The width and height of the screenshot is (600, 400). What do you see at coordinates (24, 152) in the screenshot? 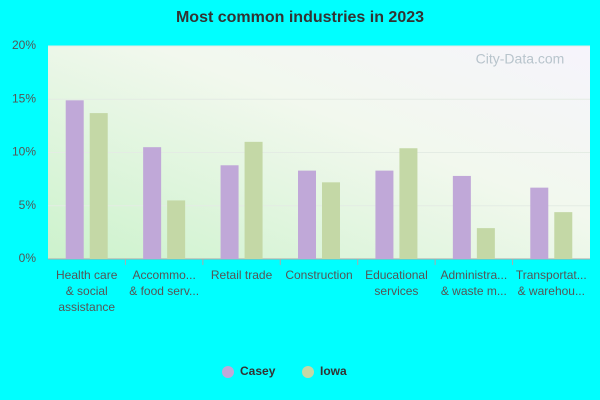
I see `y-tick-label: 10%` at bounding box center [24, 152].